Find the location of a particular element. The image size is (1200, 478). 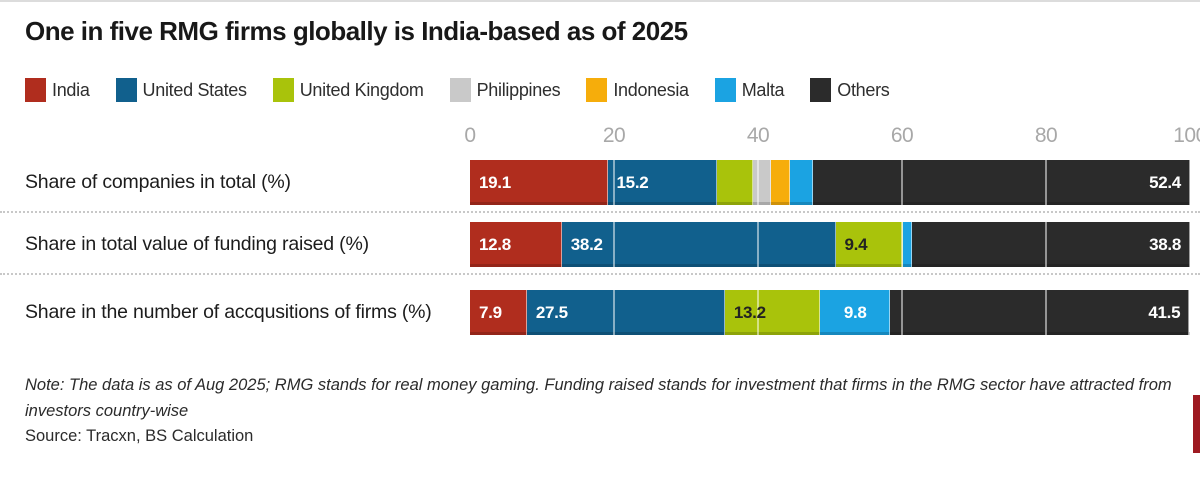

segment-value-label: 13.2 is located at coordinates (749, 312).